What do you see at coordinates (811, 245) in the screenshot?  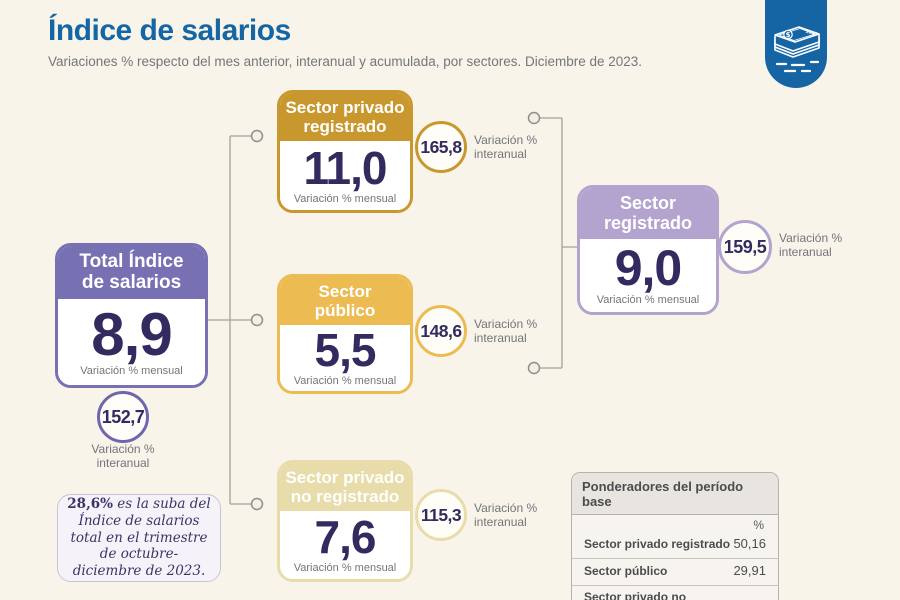 I see `sector-registrado-interannual-label: Variación % interanual` at bounding box center [811, 245].